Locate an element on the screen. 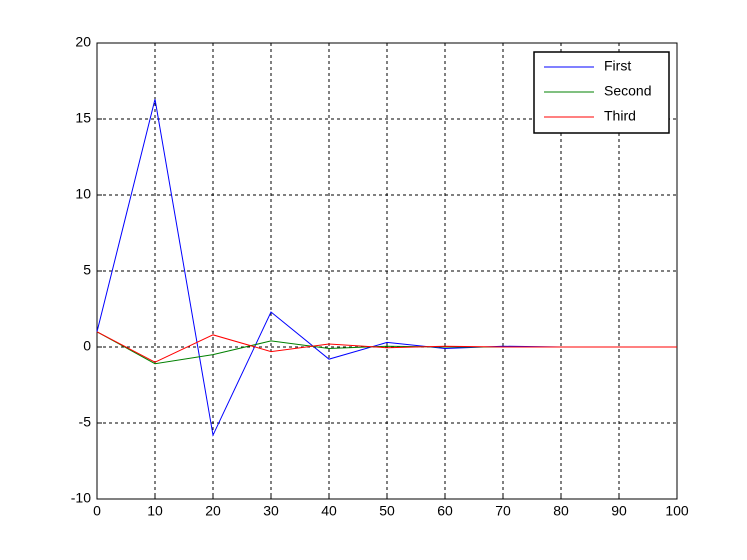  y-tick-label: 5 is located at coordinates (87, 270).